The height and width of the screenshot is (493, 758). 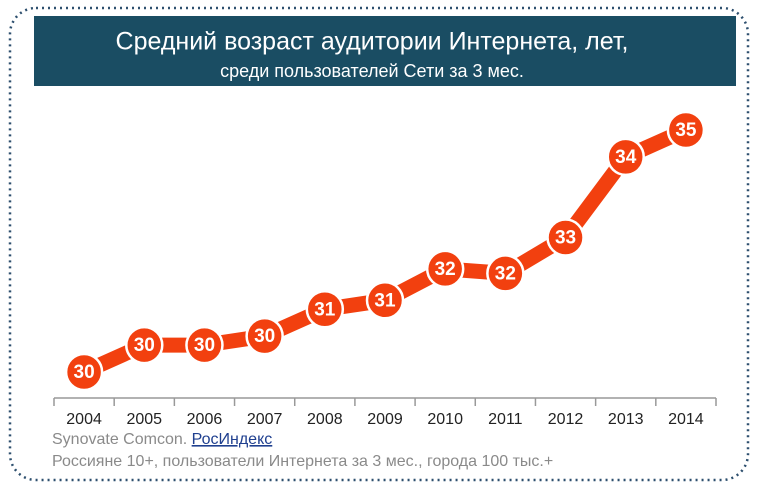 What do you see at coordinates (385, 419) in the screenshot?
I see `x-tick-label: 2009` at bounding box center [385, 419].